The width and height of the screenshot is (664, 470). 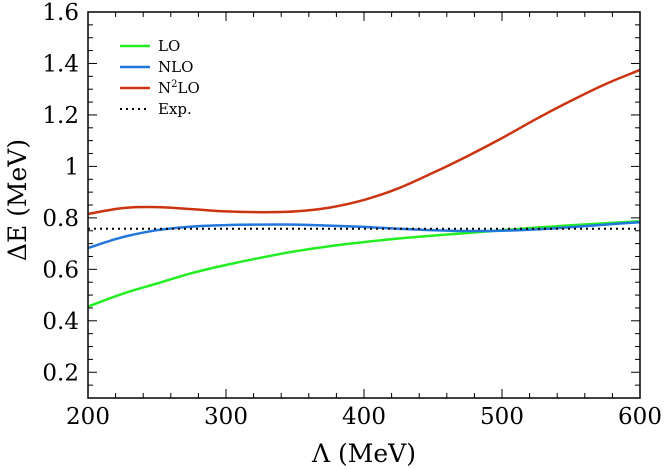 I want to click on y-tick-label: 1.4, so click(x=60, y=65).